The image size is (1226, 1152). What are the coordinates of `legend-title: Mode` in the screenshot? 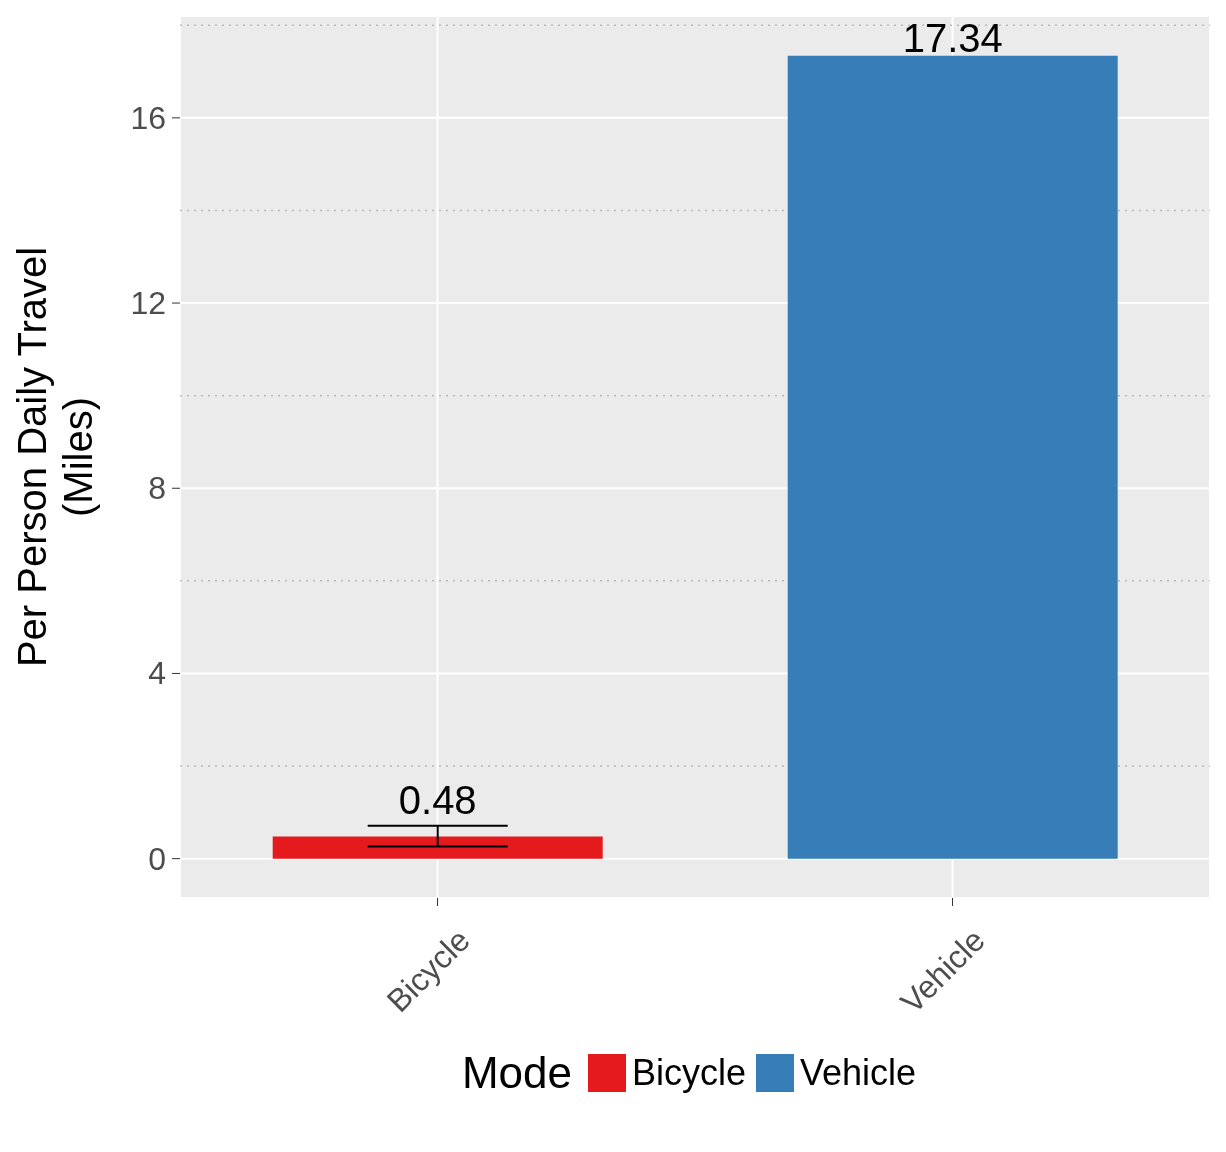 It's located at (516, 1073).